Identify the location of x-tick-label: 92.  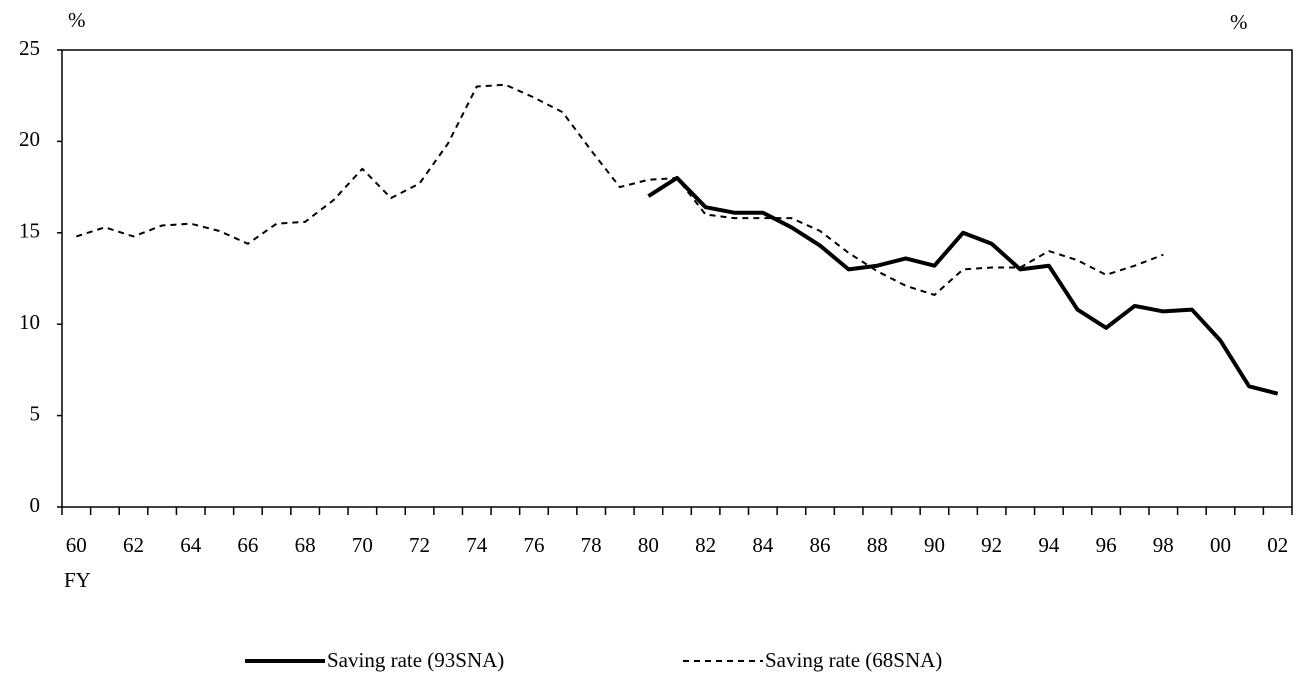
(991, 545).